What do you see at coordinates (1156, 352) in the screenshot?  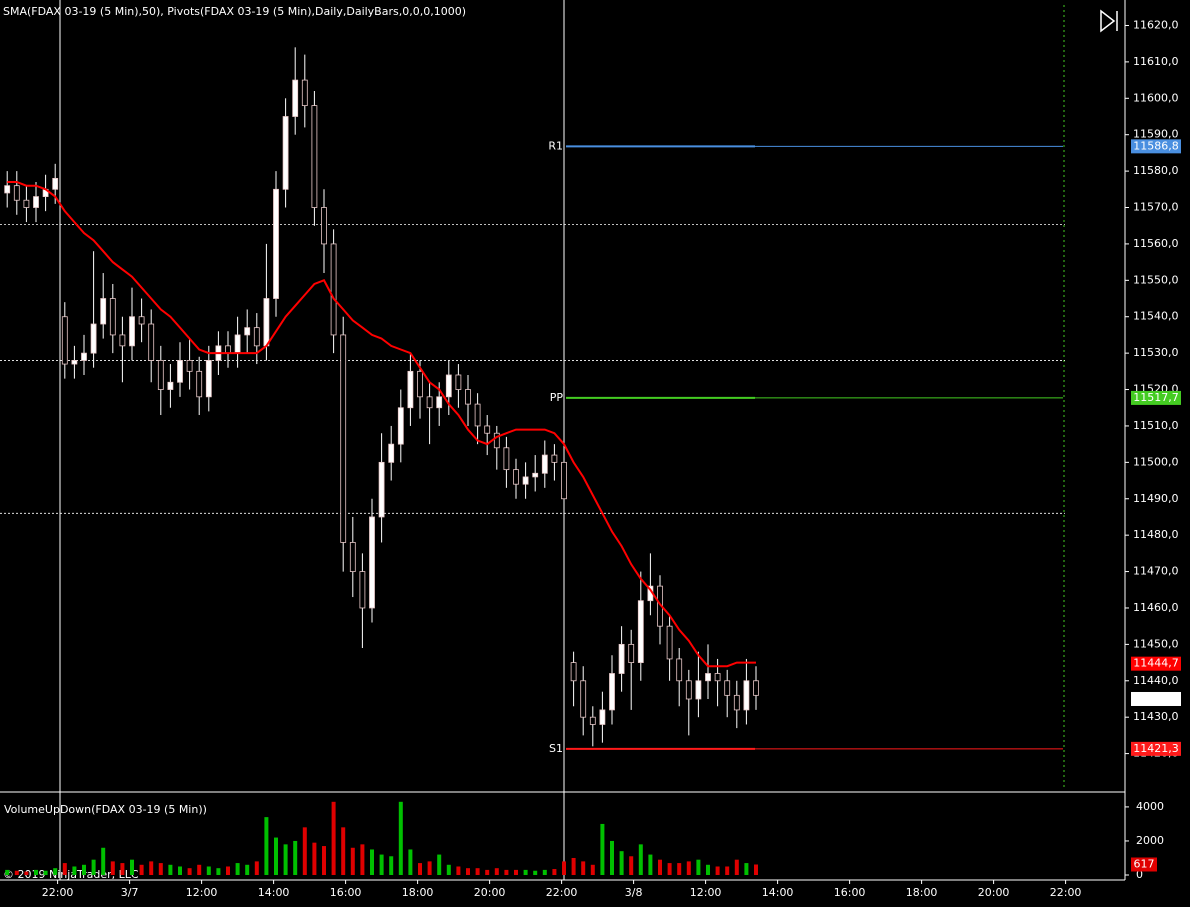 I see `y-tick-label: 11530,0` at bounding box center [1156, 352].